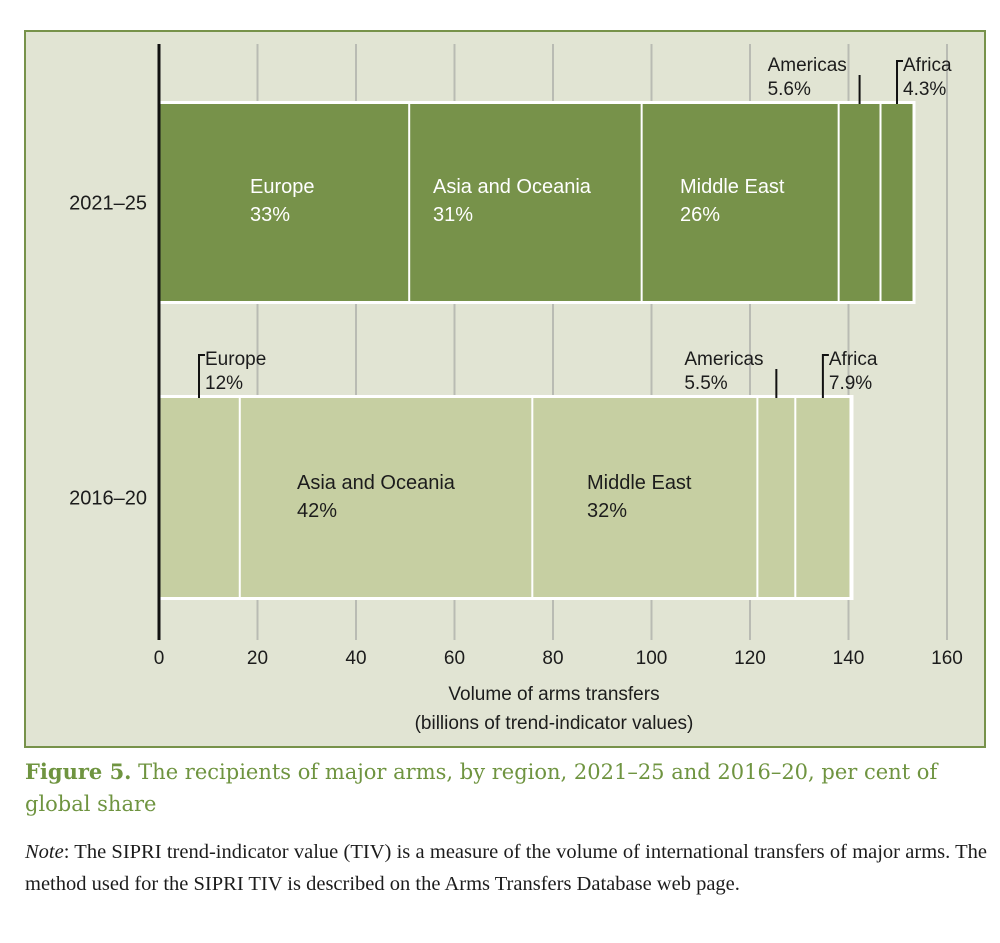 The width and height of the screenshot is (1000, 943). Describe the element at coordinates (652, 658) in the screenshot. I see `x-tick-label-100: 100` at that location.